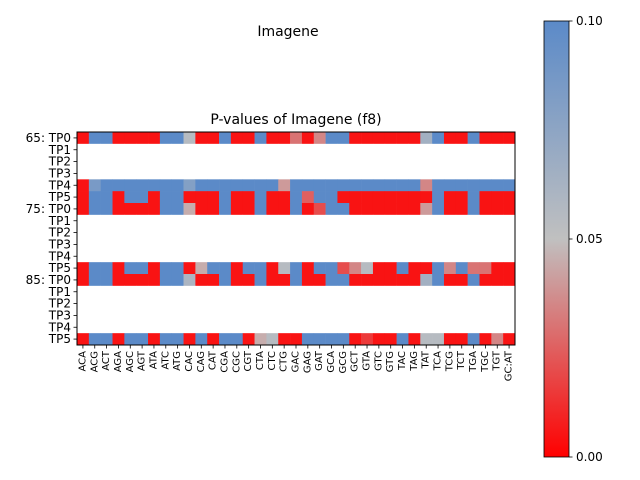 The height and width of the screenshot is (480, 640). I want to click on x-tick-label: GTG, so click(390, 361).